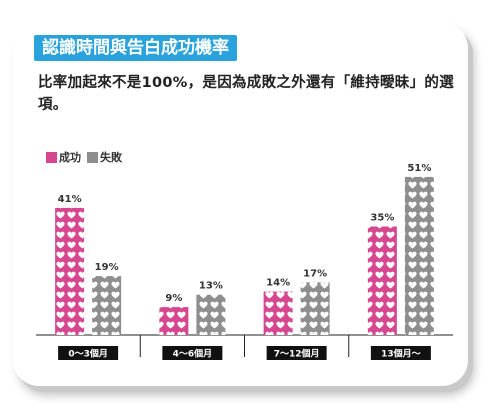 The width and height of the screenshot is (490, 420). I want to click on category-label: 13個月〜, so click(401, 354).